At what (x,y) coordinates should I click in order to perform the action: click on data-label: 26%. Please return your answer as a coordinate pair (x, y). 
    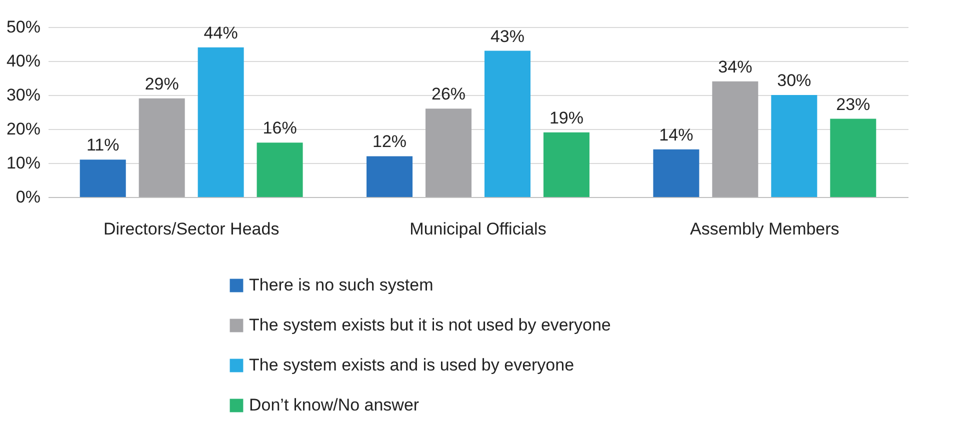
    Looking at the image, I should click on (448, 94).